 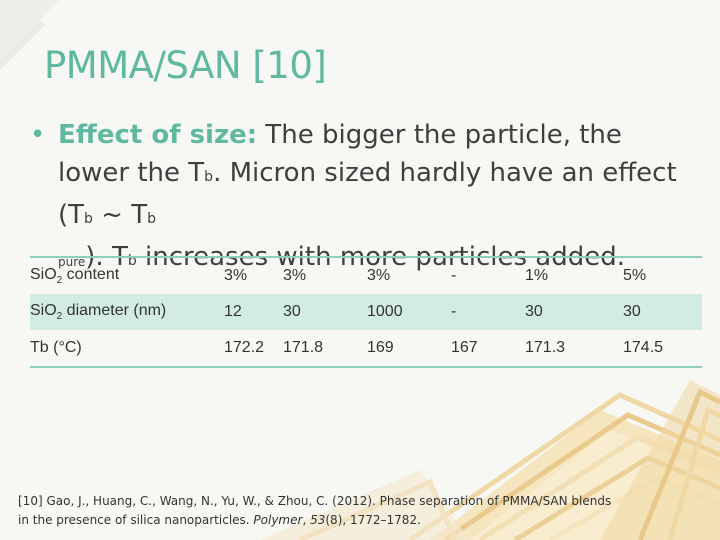 What do you see at coordinates (127, 349) in the screenshot?
I see `row-label: Tb (°C)` at bounding box center [127, 349].